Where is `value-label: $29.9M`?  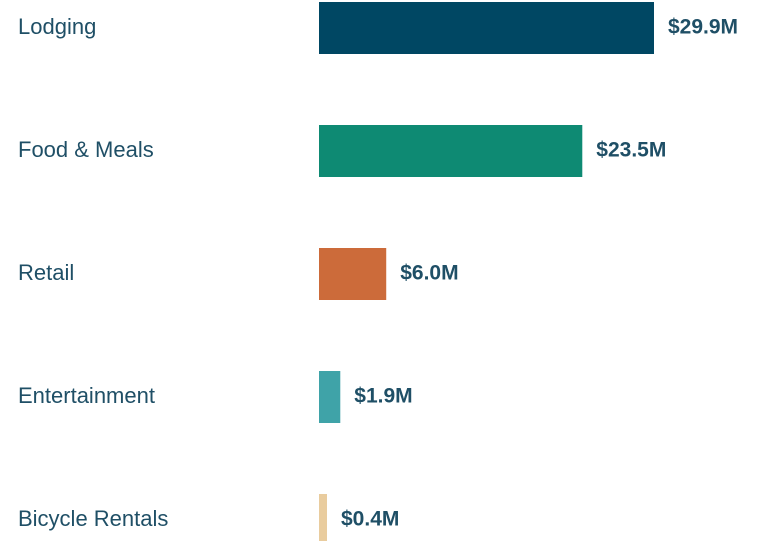
value-label: $29.9M is located at coordinates (703, 27).